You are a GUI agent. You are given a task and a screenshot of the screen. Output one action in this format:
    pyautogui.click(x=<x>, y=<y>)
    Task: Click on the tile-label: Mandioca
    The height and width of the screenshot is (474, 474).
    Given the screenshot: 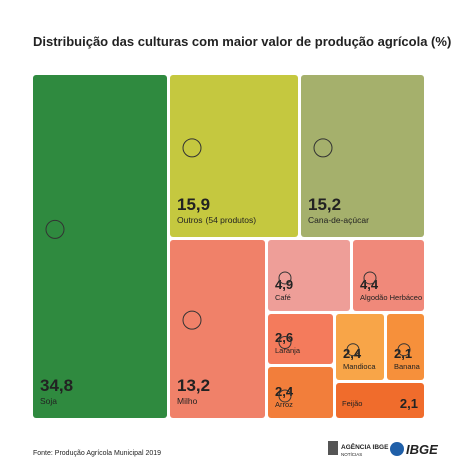 What is the action you would take?
    pyautogui.click(x=359, y=366)
    